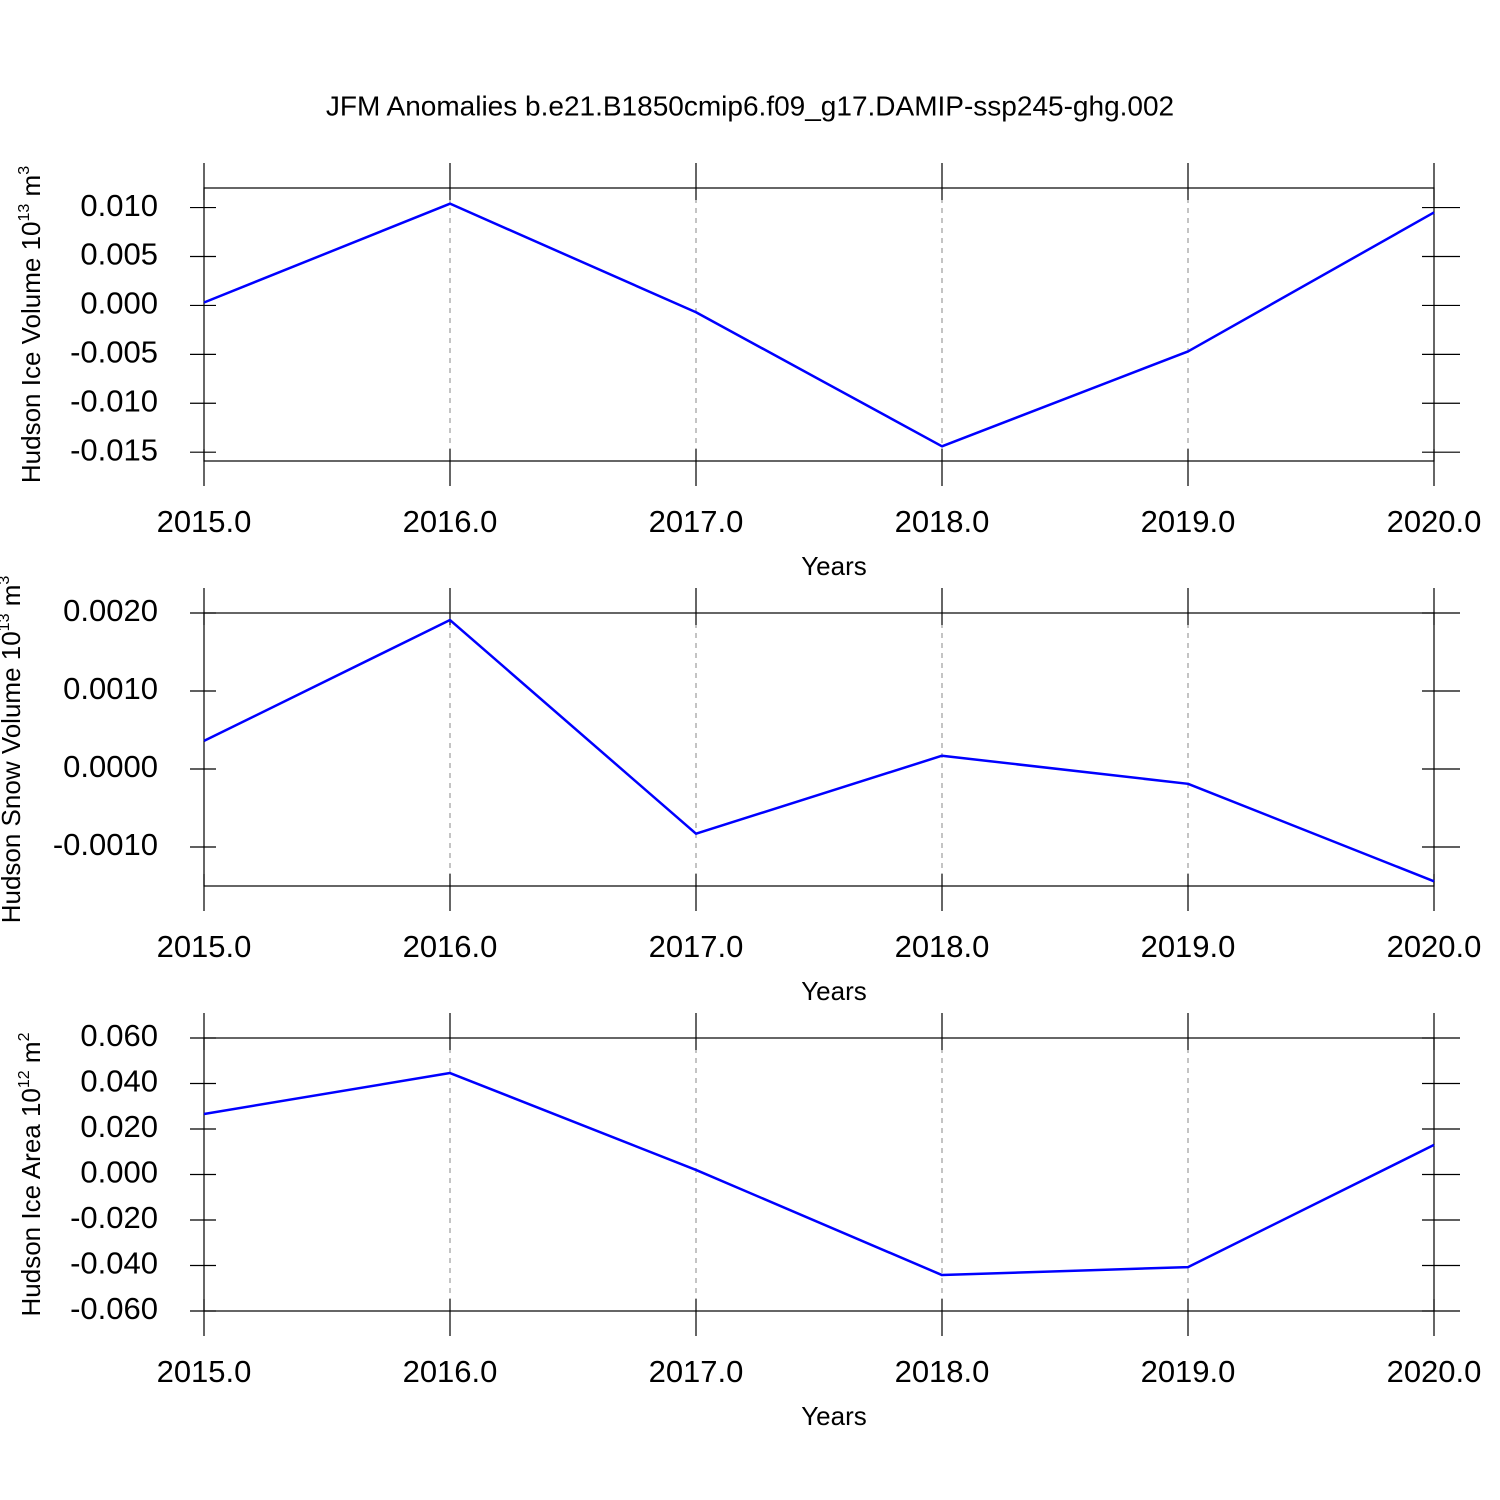 The width and height of the screenshot is (1500, 1500). I want to click on y-tick-label: 0.020, so click(119, 1126).